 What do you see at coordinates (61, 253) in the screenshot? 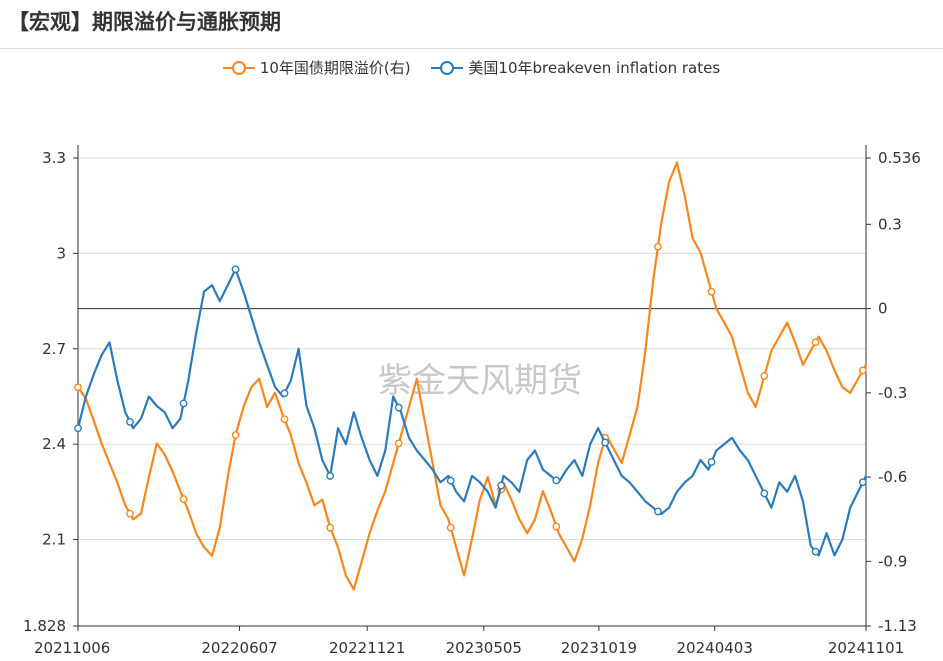
I see `left-tick-label-1: 3` at bounding box center [61, 253].